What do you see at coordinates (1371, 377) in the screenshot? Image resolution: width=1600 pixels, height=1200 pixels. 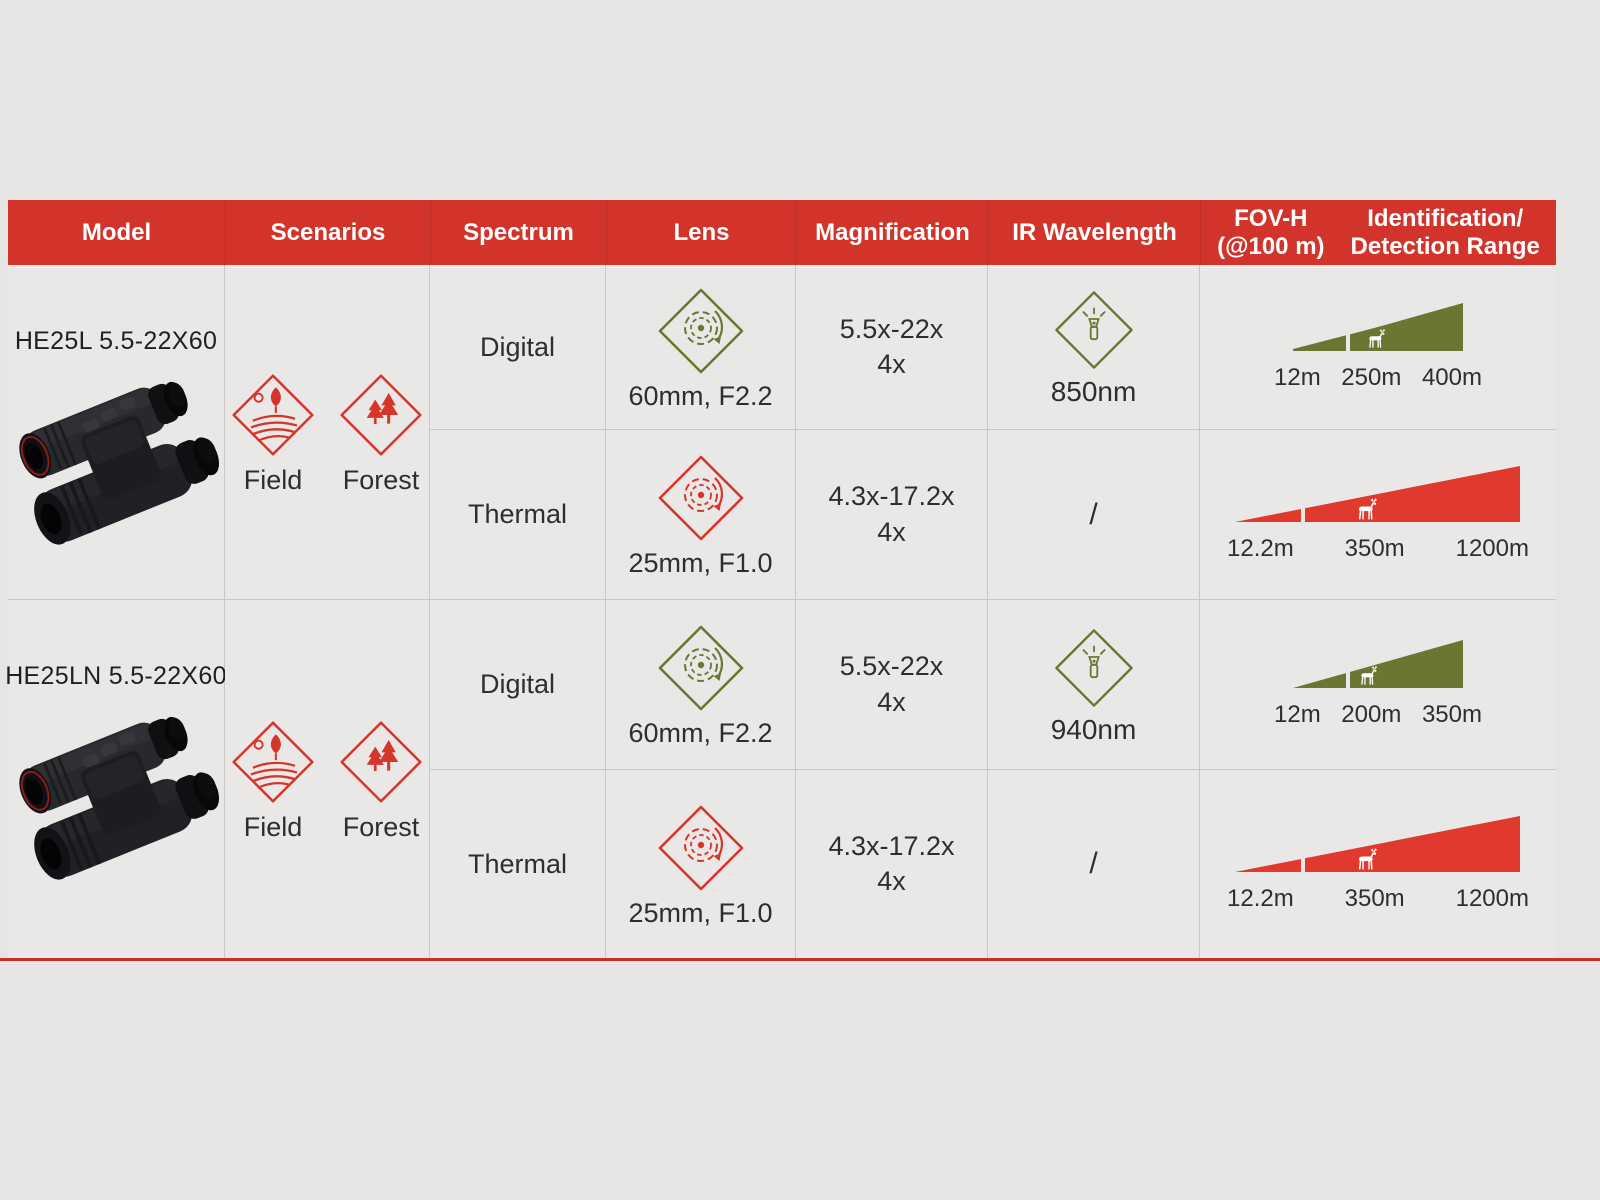 I see `range-identification: 250m` at bounding box center [1371, 377].